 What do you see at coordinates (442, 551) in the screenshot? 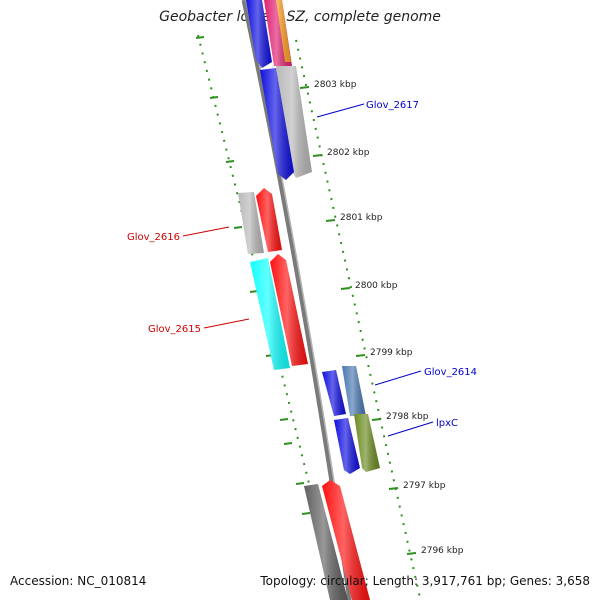
I see `tick-label: 2796 kbp` at bounding box center [442, 551].